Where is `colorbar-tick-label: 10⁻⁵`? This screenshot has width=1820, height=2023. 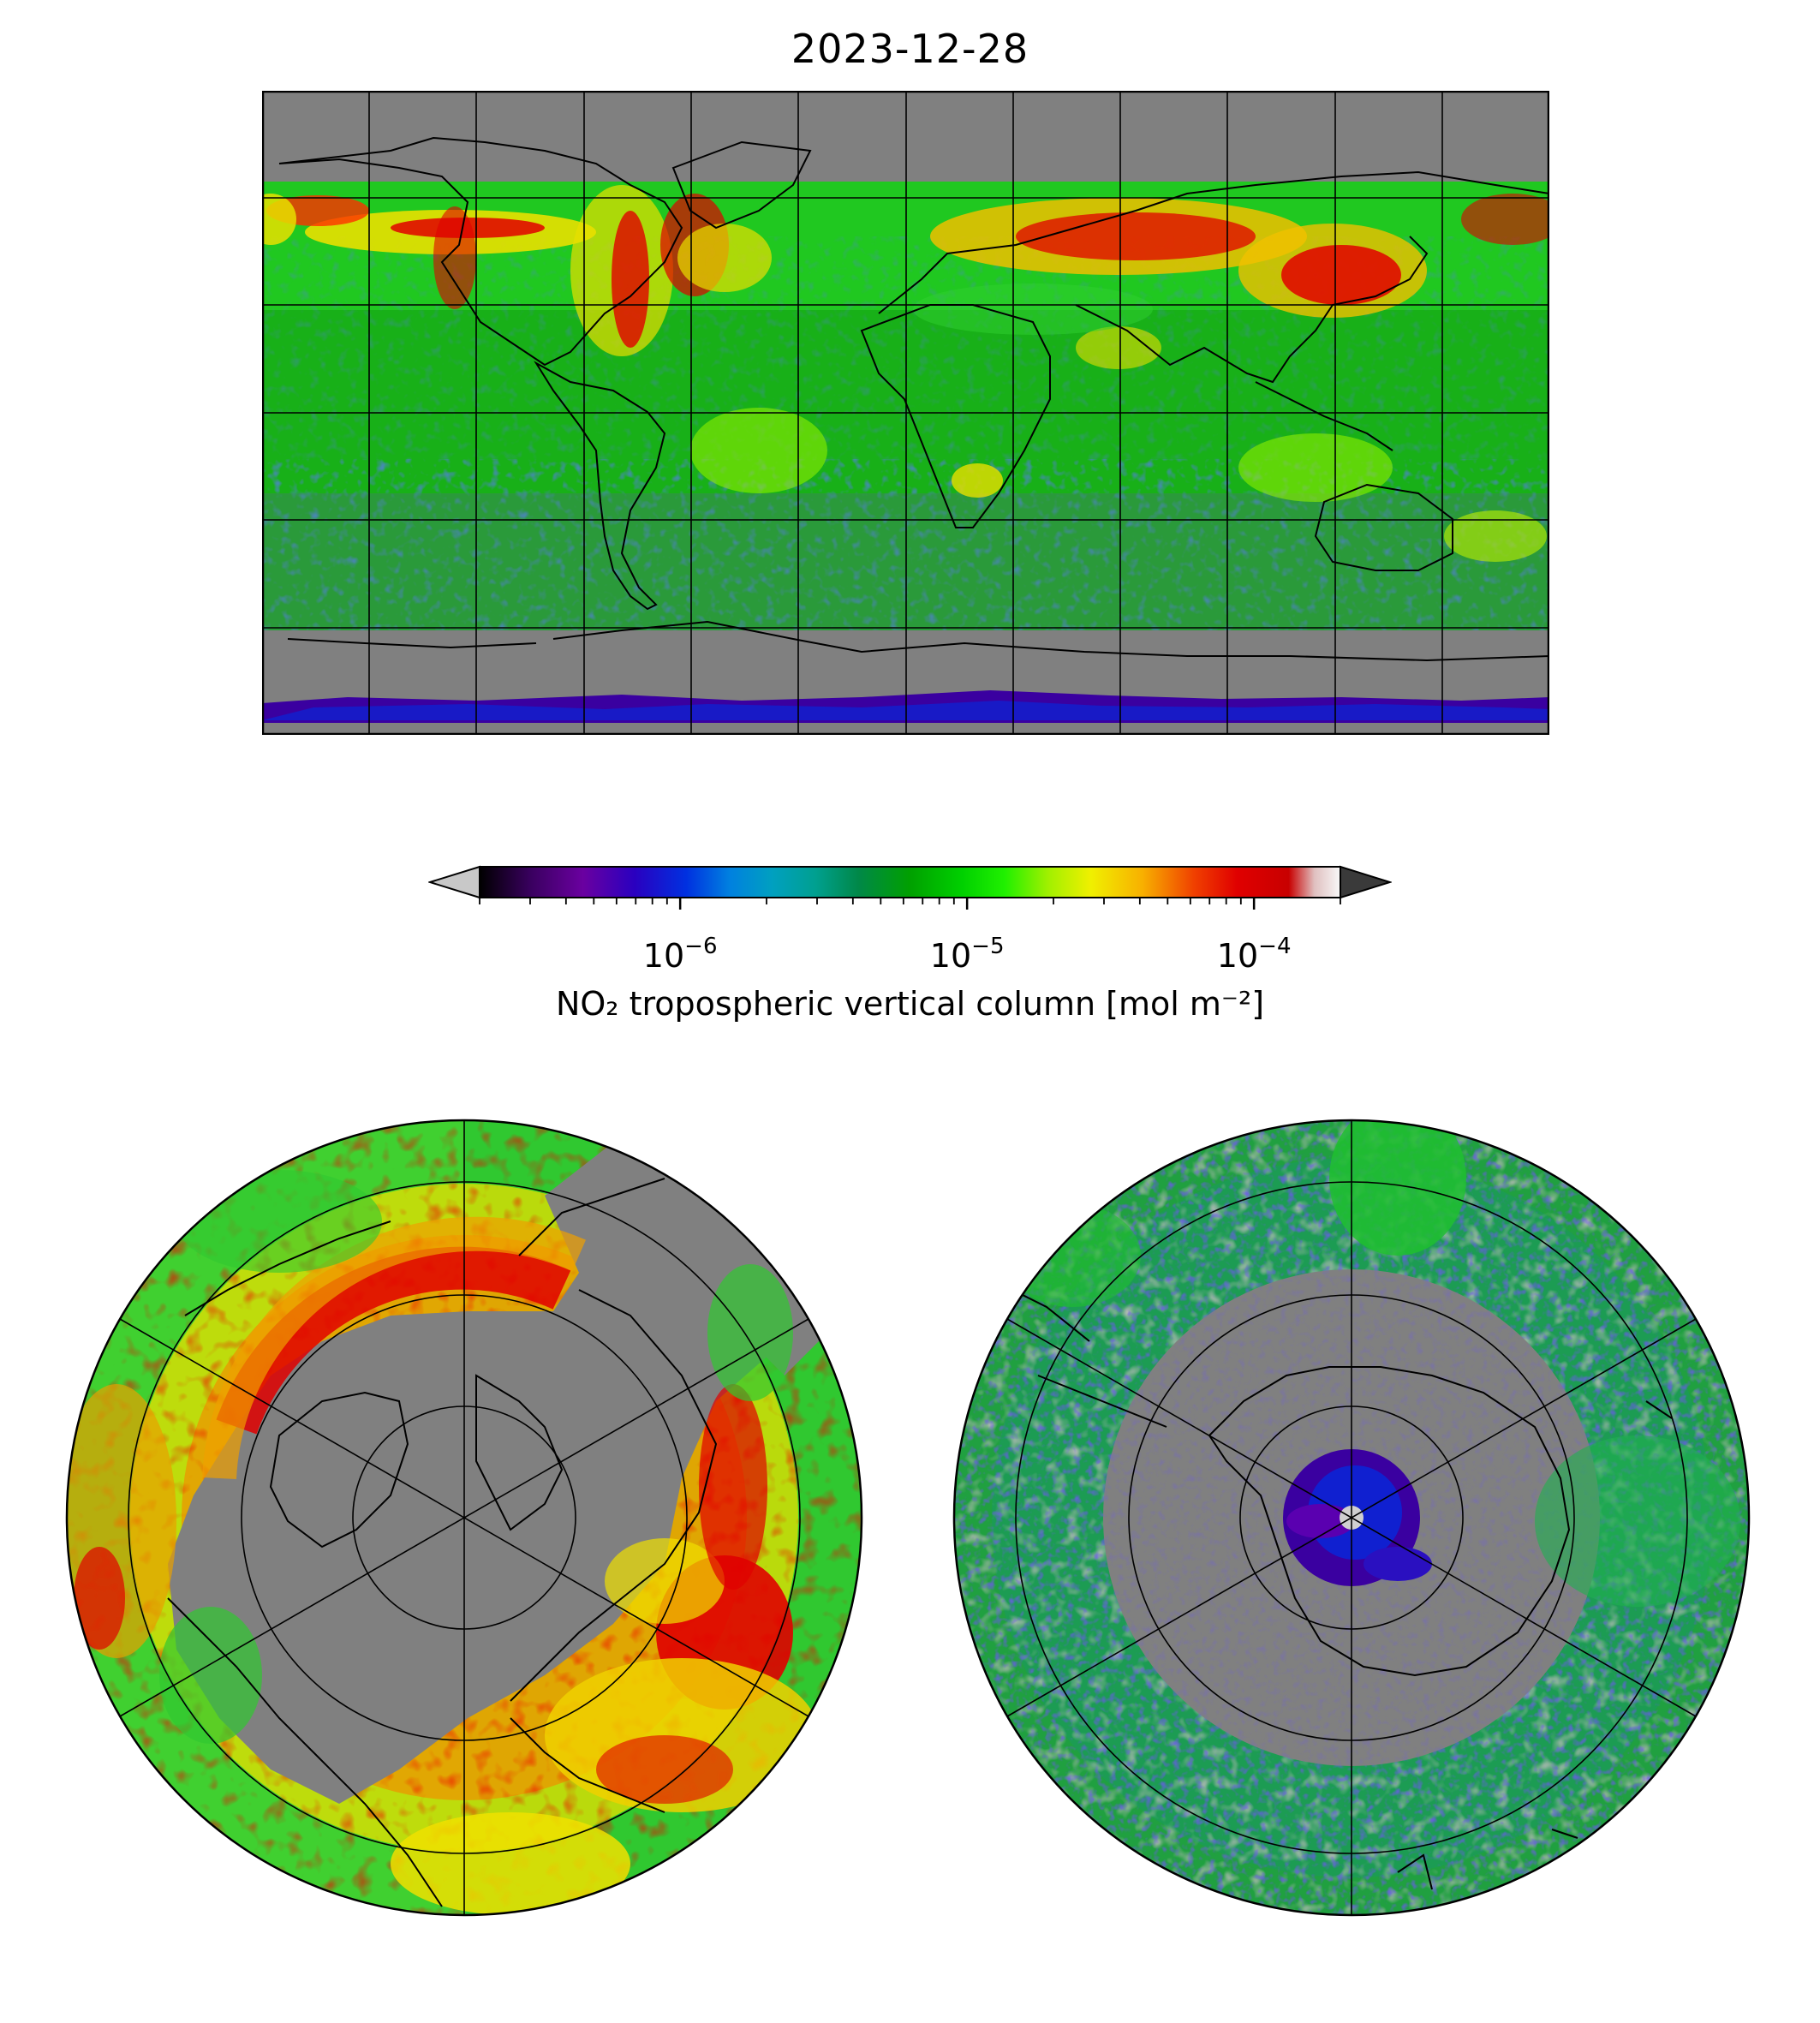
colorbar-tick-label: 10⁻⁵ is located at coordinates (967, 954).